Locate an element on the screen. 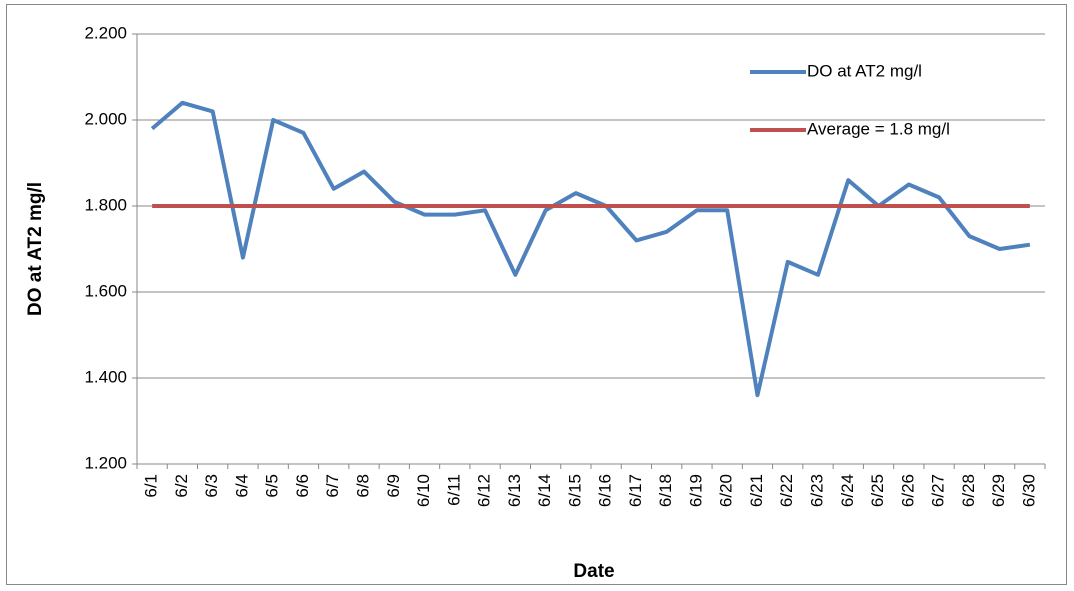 The width and height of the screenshot is (1074, 591). x-tick-label: 6/21 is located at coordinates (756, 490).